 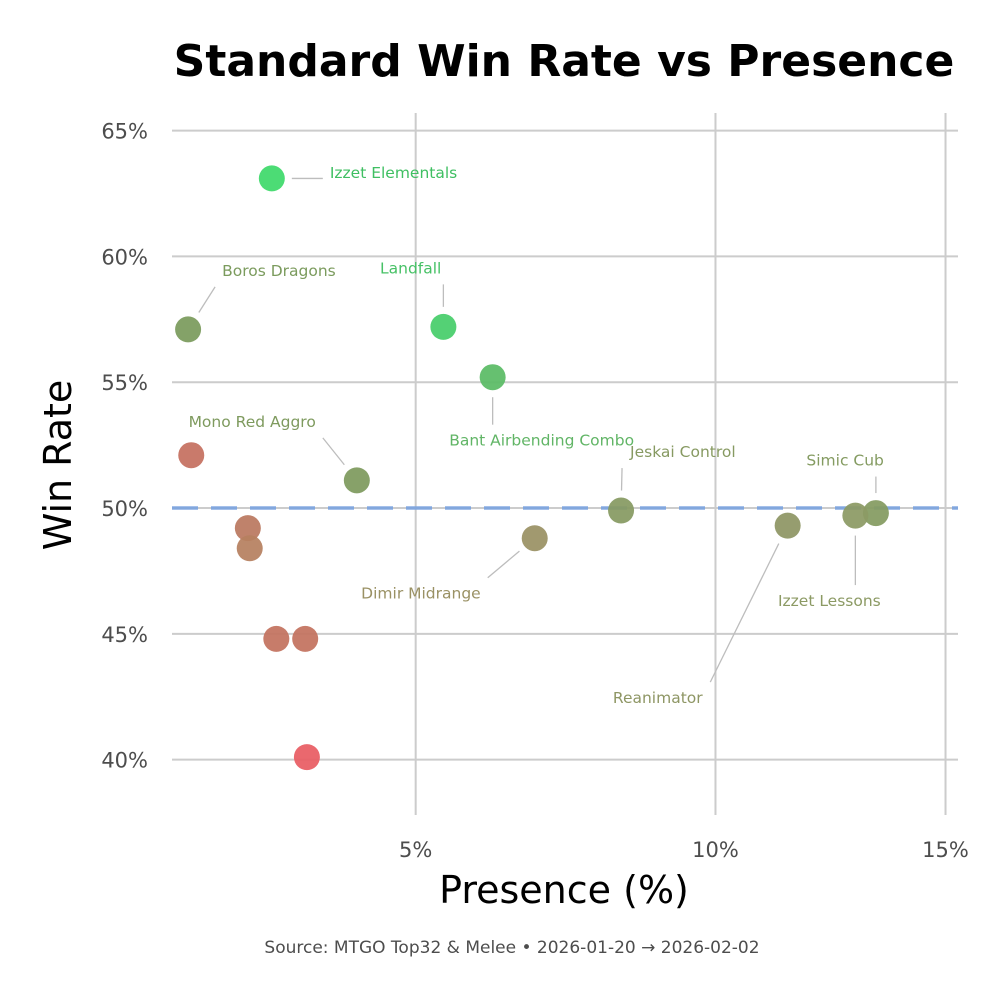 What do you see at coordinates (124, 509) in the screenshot?
I see `y-tick-label: 50%` at bounding box center [124, 509].